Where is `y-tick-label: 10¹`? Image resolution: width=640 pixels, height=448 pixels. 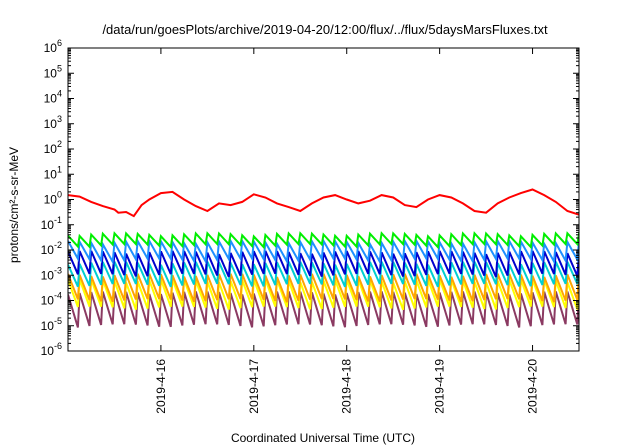
y-tick-label: 10¹ is located at coordinates (53, 172).